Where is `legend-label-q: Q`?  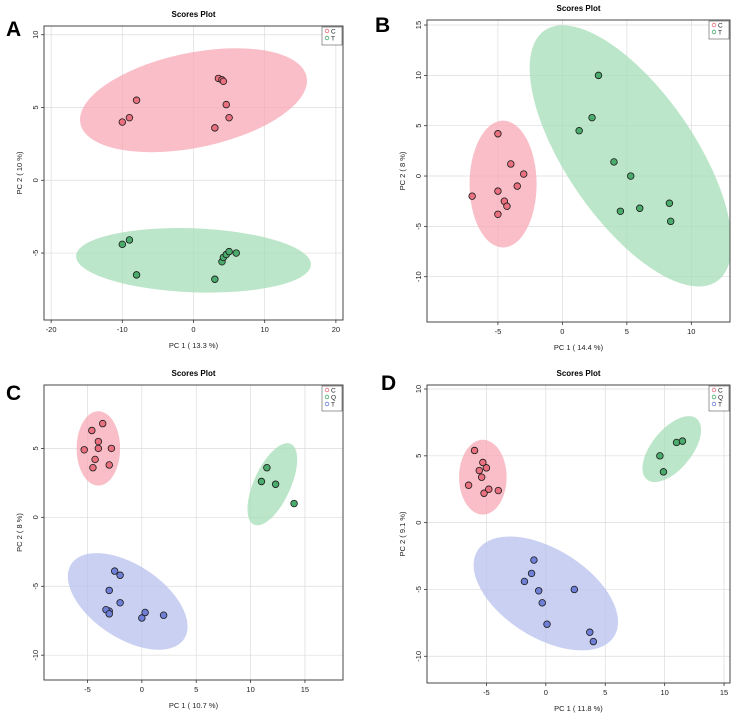 legend-label-q: Q is located at coordinates (333, 397).